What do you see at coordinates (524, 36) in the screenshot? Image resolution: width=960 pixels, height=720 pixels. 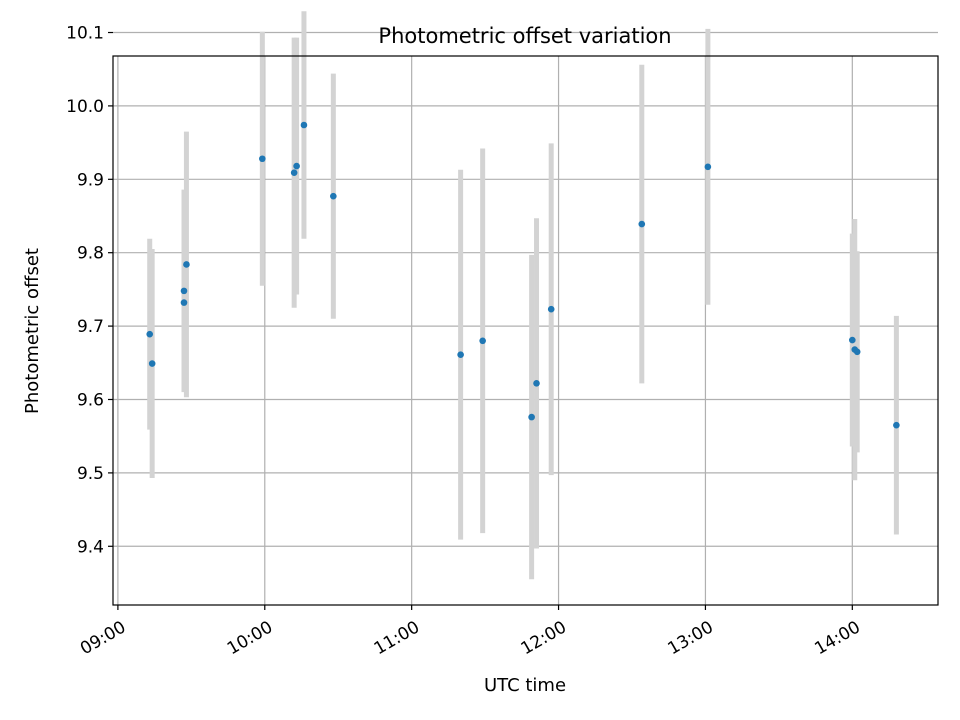 I see `chart-title: Photometric offset variation` at bounding box center [524, 36].